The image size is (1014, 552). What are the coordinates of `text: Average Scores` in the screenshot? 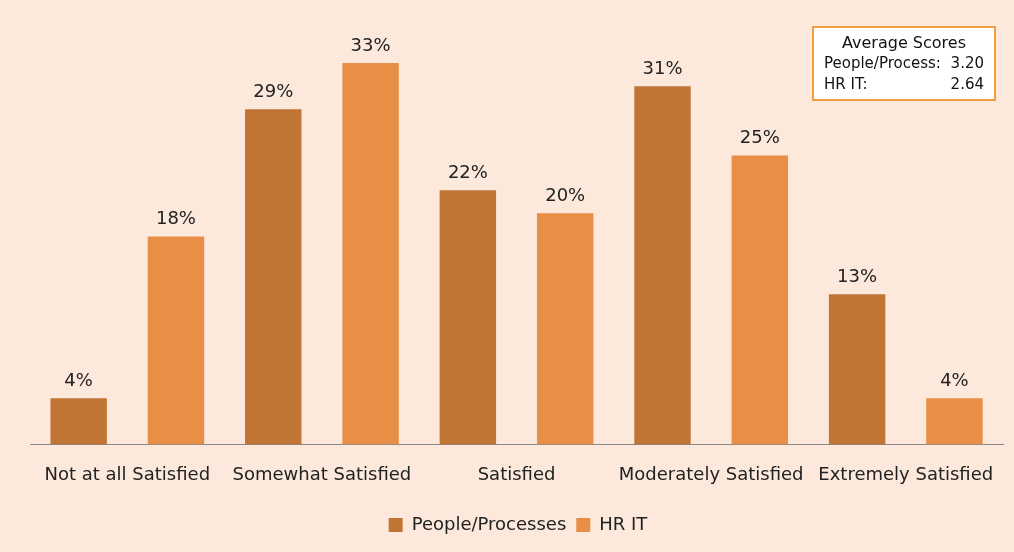 It's located at (904, 42).